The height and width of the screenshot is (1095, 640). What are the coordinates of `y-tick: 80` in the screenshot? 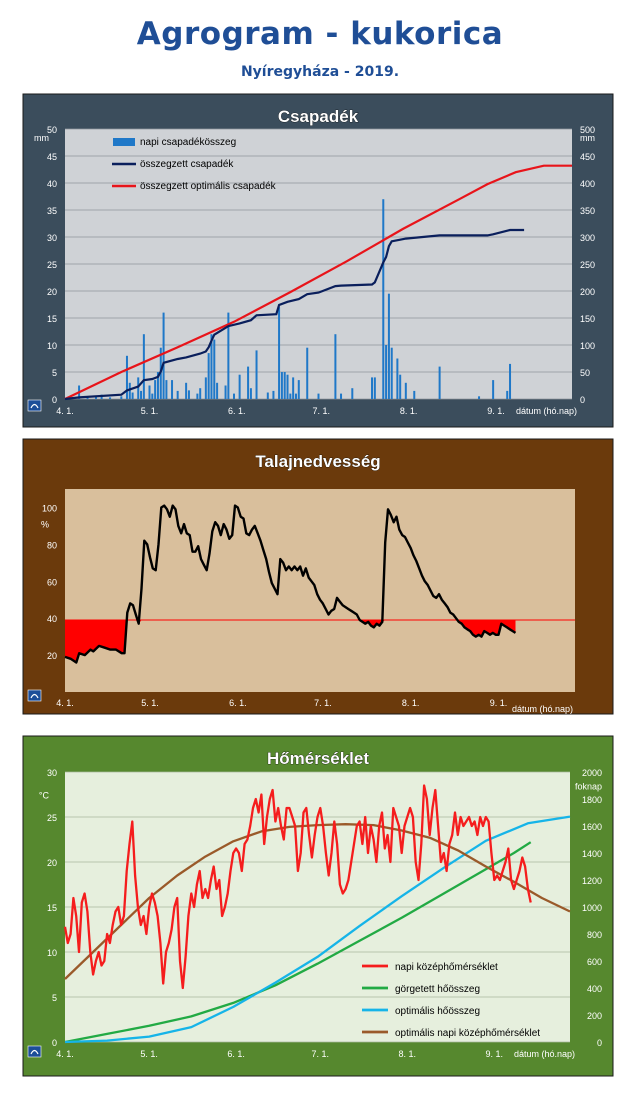 It's located at (52, 545).